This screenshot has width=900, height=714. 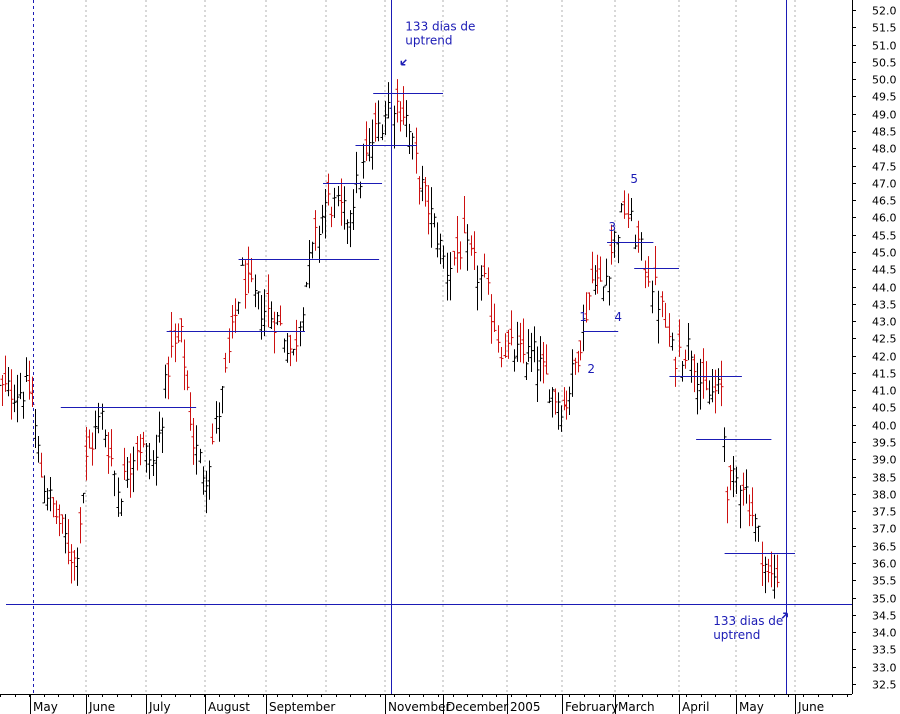 What do you see at coordinates (884, 512) in the screenshot?
I see `y-tick-label: 37.5` at bounding box center [884, 512].